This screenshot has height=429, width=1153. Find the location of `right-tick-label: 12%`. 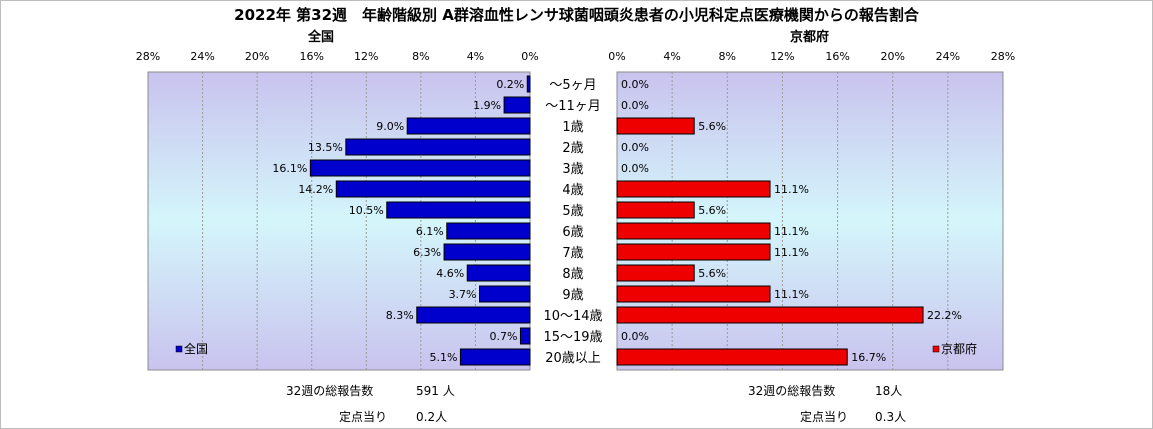

right-tick-label: 12% is located at coordinates (782, 56).